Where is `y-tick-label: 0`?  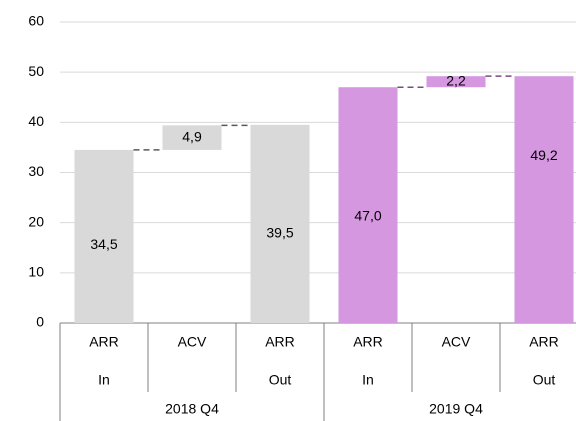
y-tick-label: 0 is located at coordinates (40, 322).